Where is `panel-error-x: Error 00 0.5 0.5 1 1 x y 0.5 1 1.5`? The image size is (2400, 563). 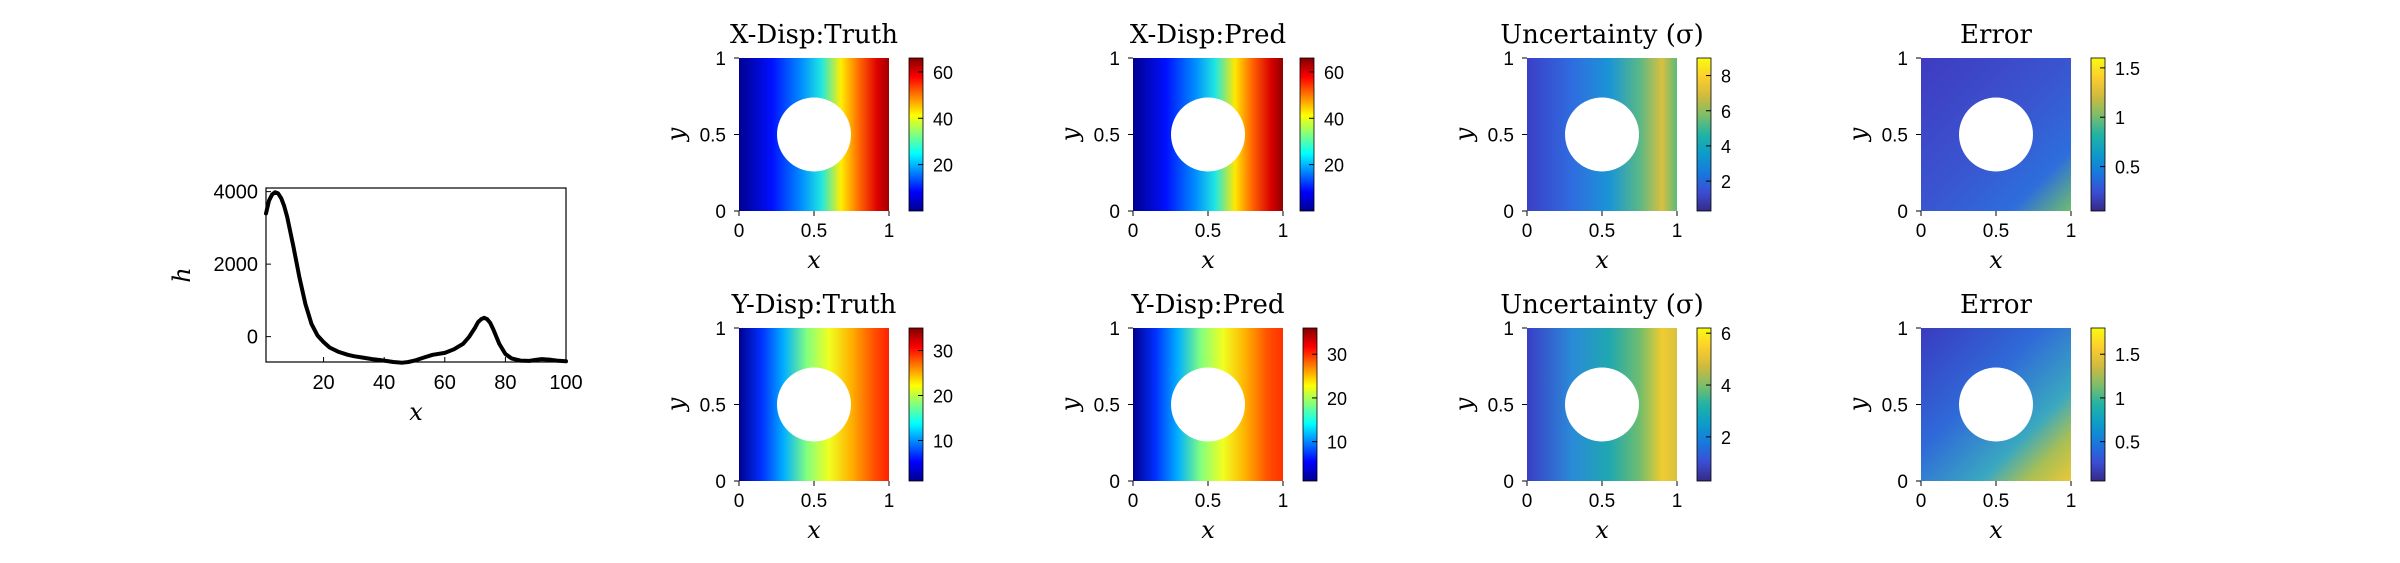
panel-error-x: Error 00 0.5 0.5 1 1 x y 0.5 1 1.5 is located at coordinates (1992, 147).